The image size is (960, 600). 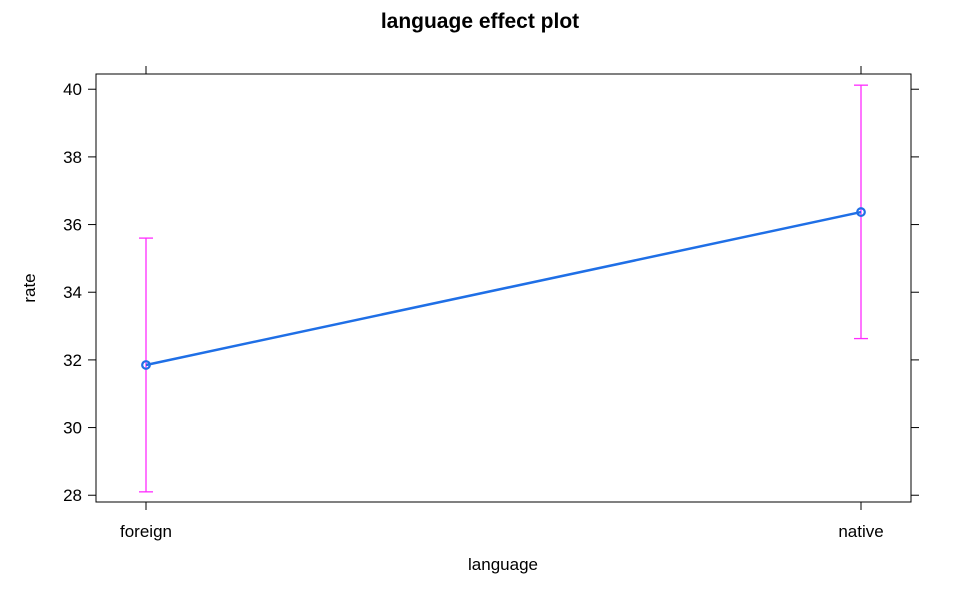 What do you see at coordinates (72, 428) in the screenshot?
I see `y-tick-label: 30` at bounding box center [72, 428].